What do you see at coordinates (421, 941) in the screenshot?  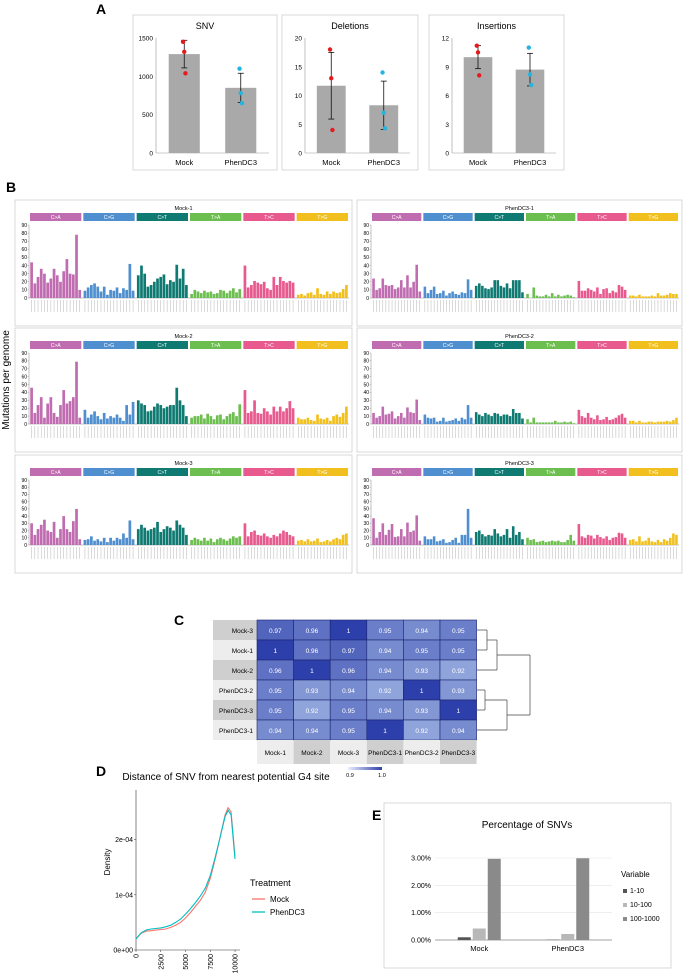 I see `panel-e-ytick-0: 0.00%` at bounding box center [421, 941].